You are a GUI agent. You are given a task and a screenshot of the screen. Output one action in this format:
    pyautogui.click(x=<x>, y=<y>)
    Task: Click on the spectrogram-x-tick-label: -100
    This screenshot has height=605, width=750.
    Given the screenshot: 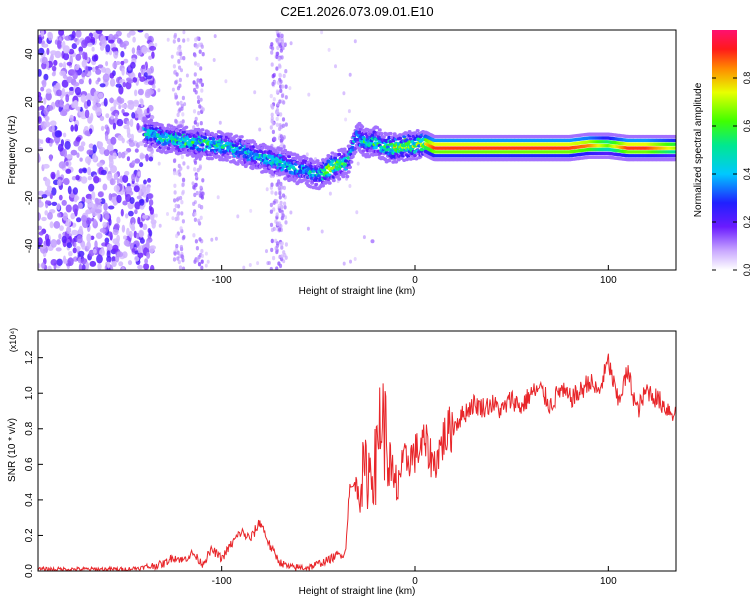 What is the action you would take?
    pyautogui.click(x=222, y=280)
    